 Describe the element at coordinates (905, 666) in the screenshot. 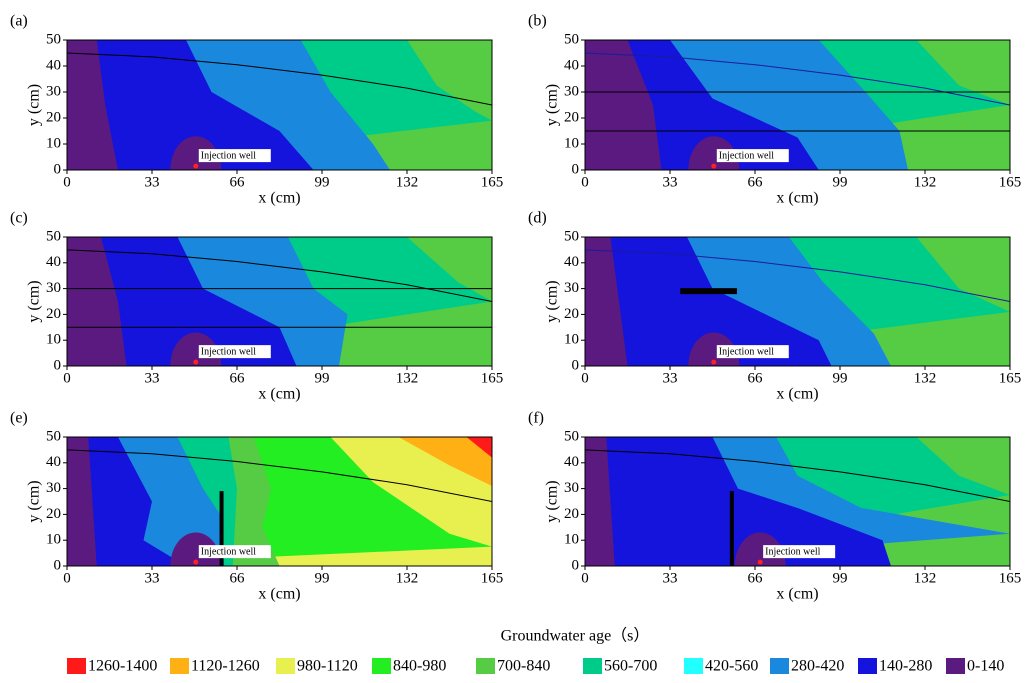

I see `legend-label: 140-280` at that location.